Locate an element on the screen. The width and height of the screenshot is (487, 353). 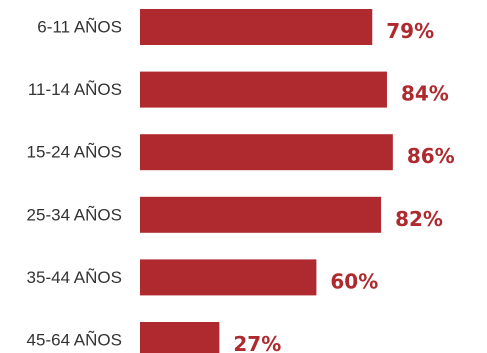
bar-25-34-anos is located at coordinates (261, 214).